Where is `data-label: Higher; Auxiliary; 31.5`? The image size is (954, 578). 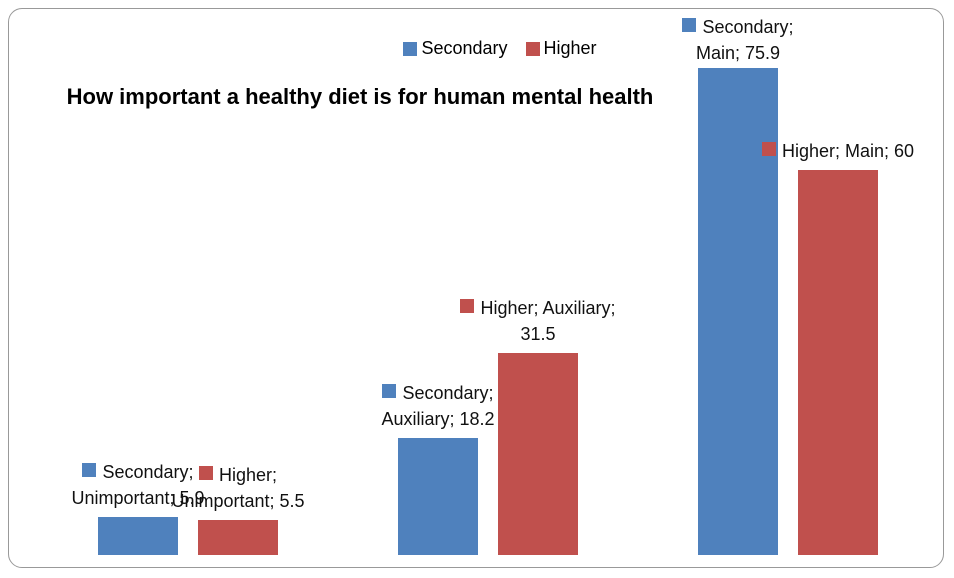
data-label: Higher; Auxiliary; 31.5 is located at coordinates (538, 321).